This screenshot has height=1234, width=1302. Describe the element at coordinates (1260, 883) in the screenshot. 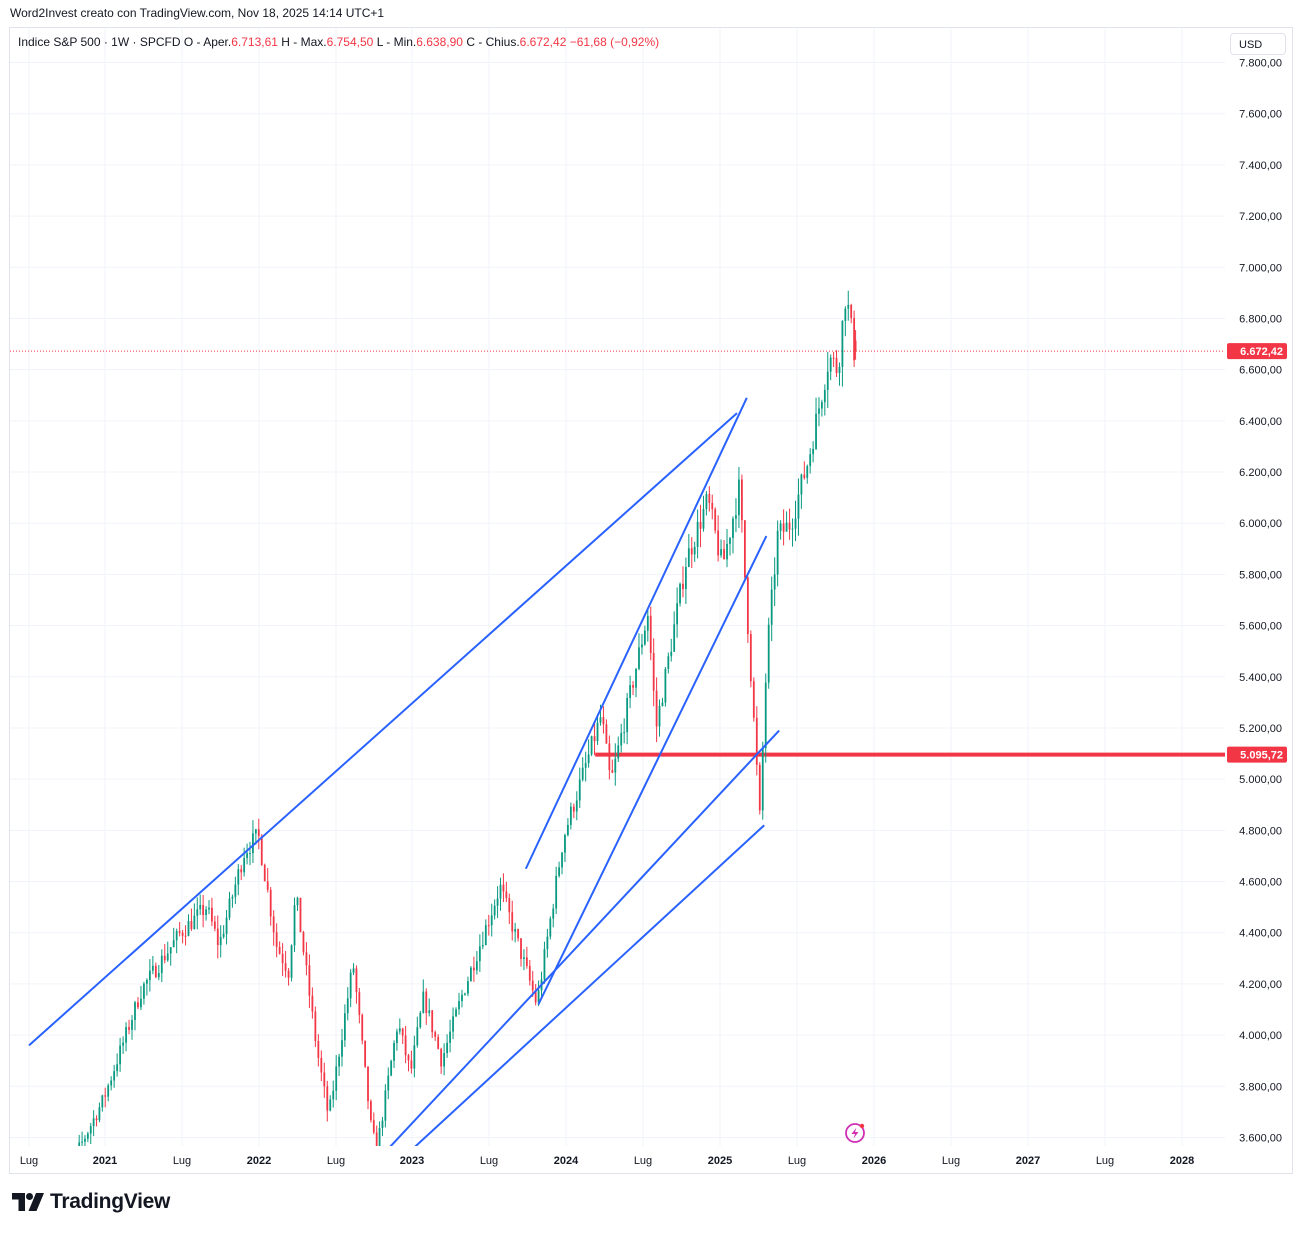

I see `y-tick-label: 4.600,00` at that location.